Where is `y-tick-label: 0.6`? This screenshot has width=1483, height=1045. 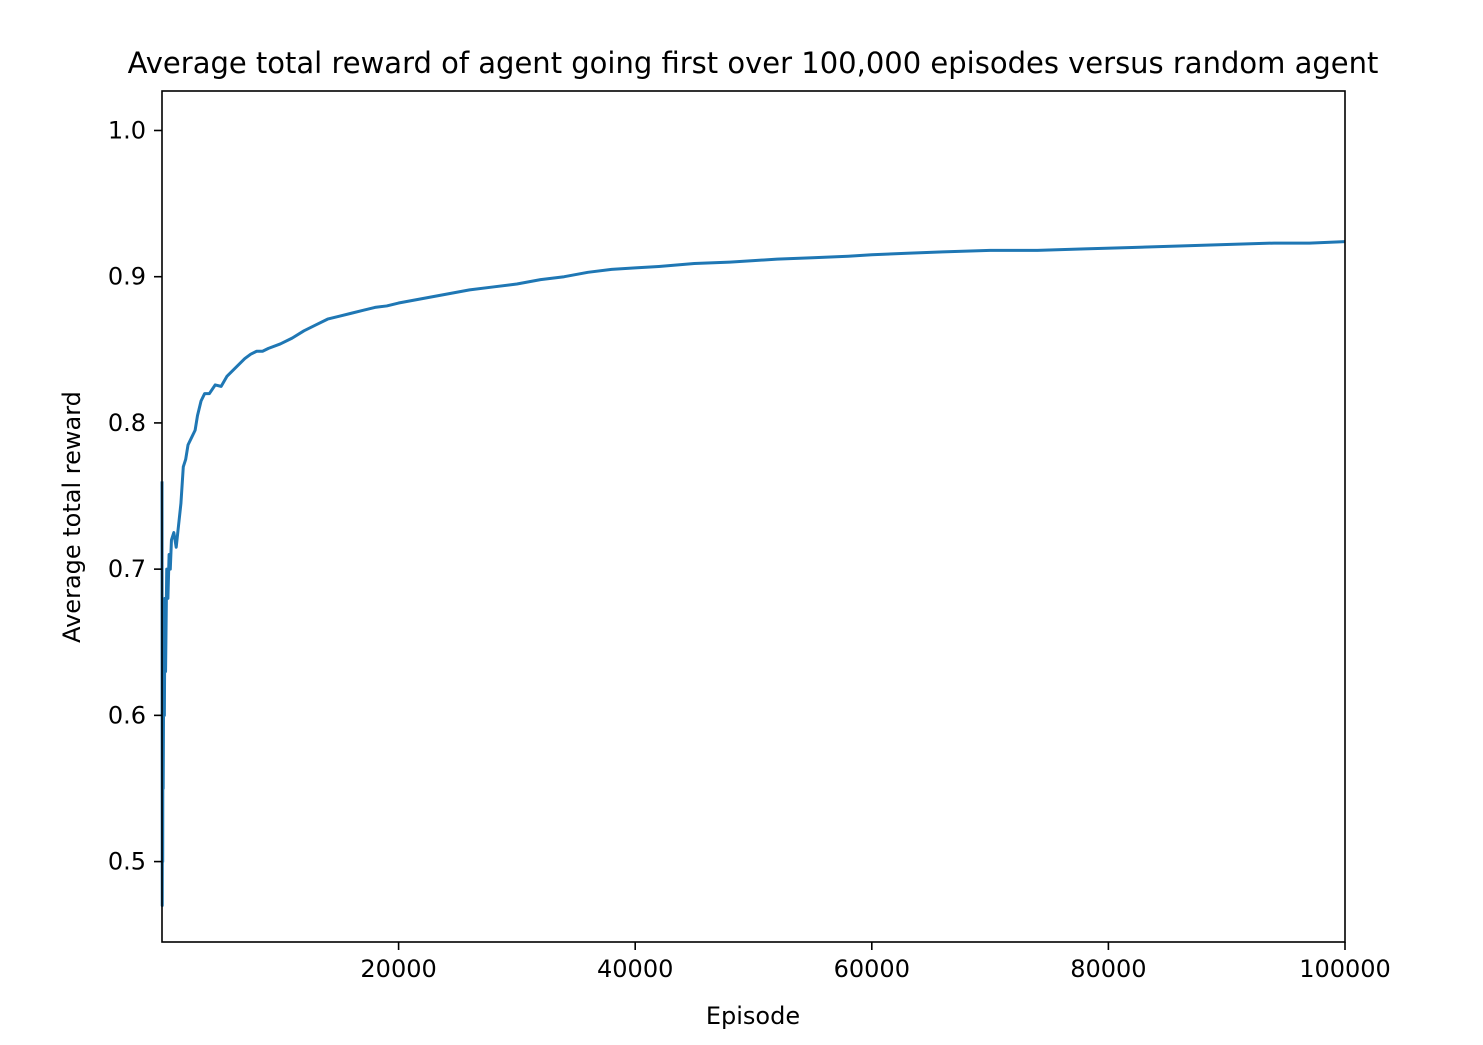 y-tick-label: 0.6 is located at coordinates (127, 715).